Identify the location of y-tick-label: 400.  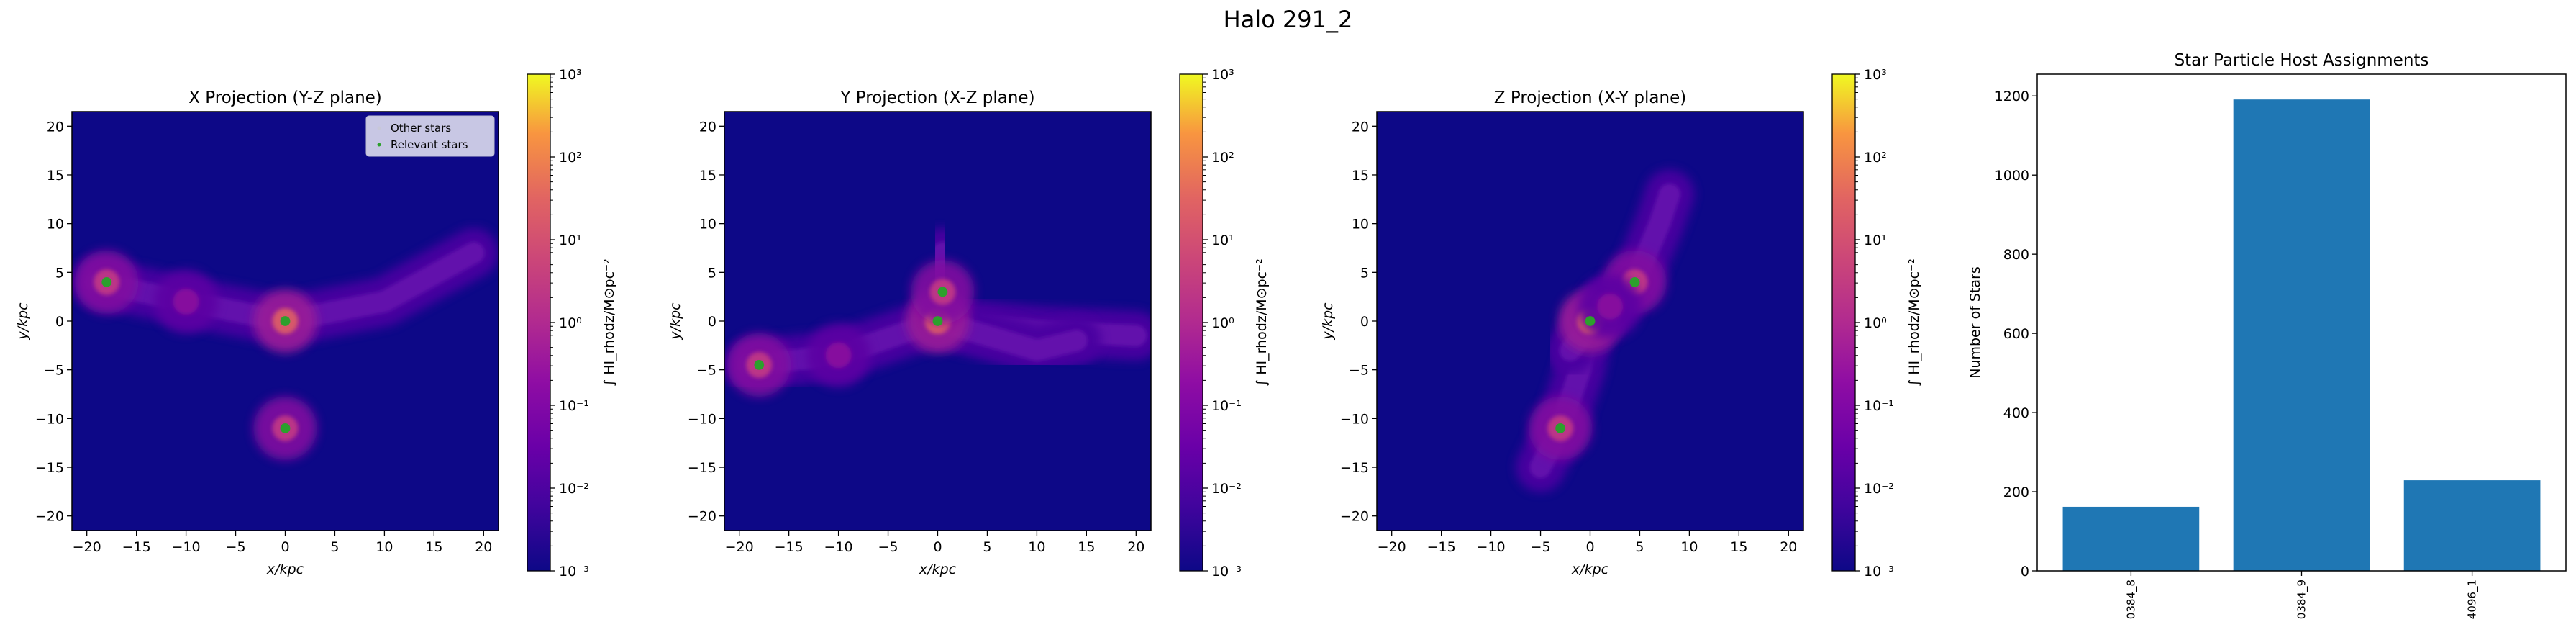
(2016, 413).